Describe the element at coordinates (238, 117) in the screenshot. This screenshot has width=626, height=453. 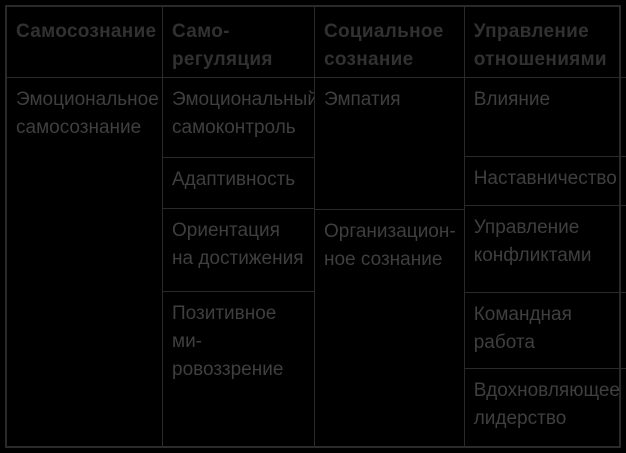
I see `cell-emotional-self-control: Эмоциональный самоконтроль` at that location.